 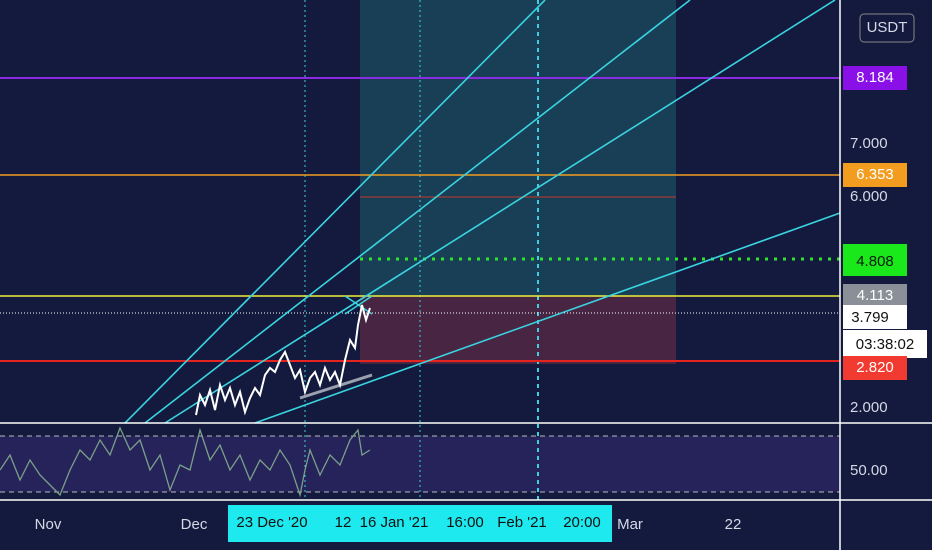 I want to click on rsi-axis-label: 50.00, so click(x=869, y=470).